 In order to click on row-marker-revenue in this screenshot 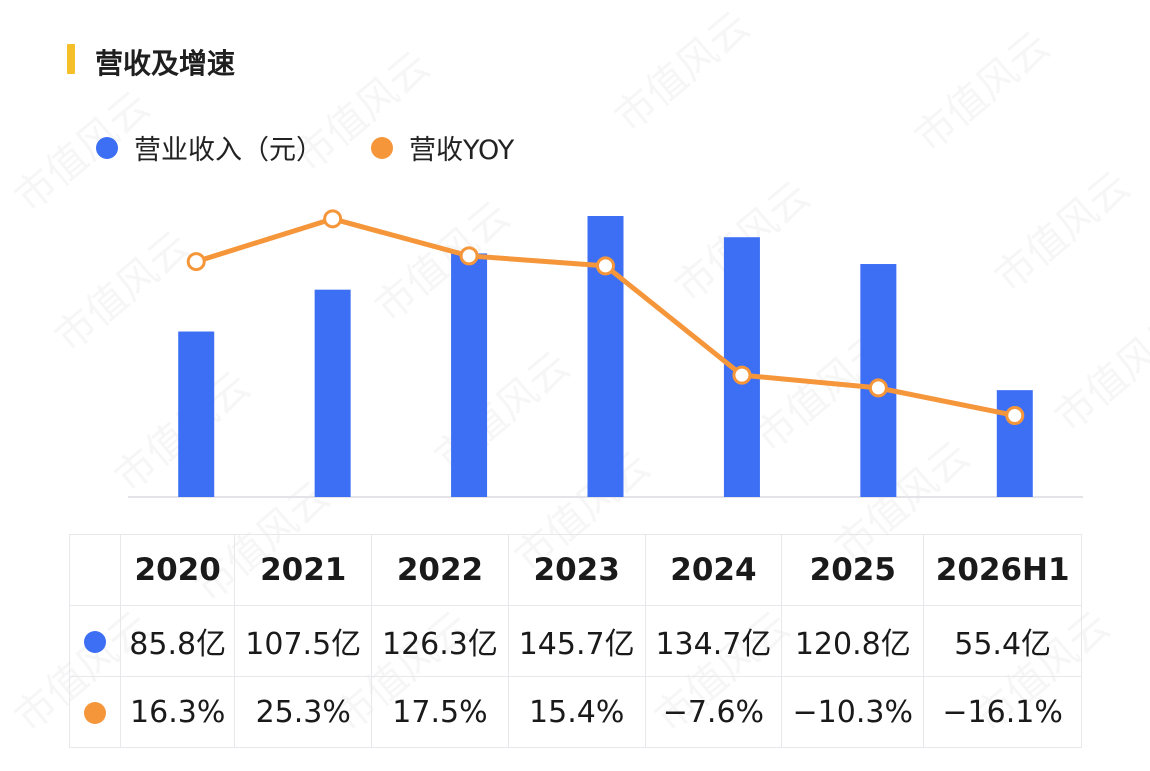, I will do `click(95, 641)`.